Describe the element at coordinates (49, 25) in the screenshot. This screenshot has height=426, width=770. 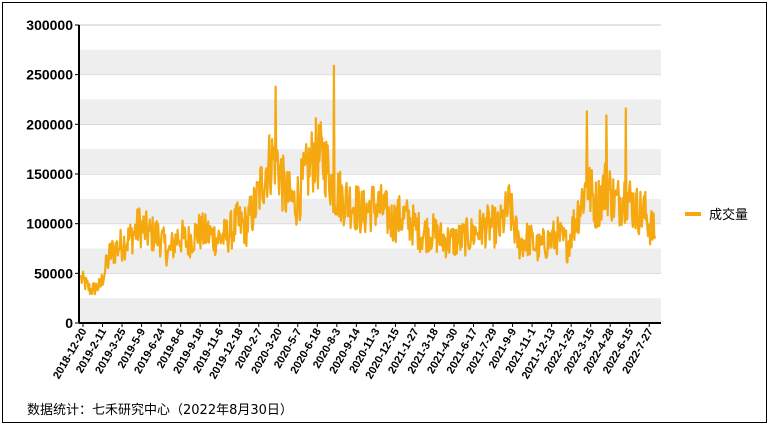
I see `y-tick-label: 300000` at that location.